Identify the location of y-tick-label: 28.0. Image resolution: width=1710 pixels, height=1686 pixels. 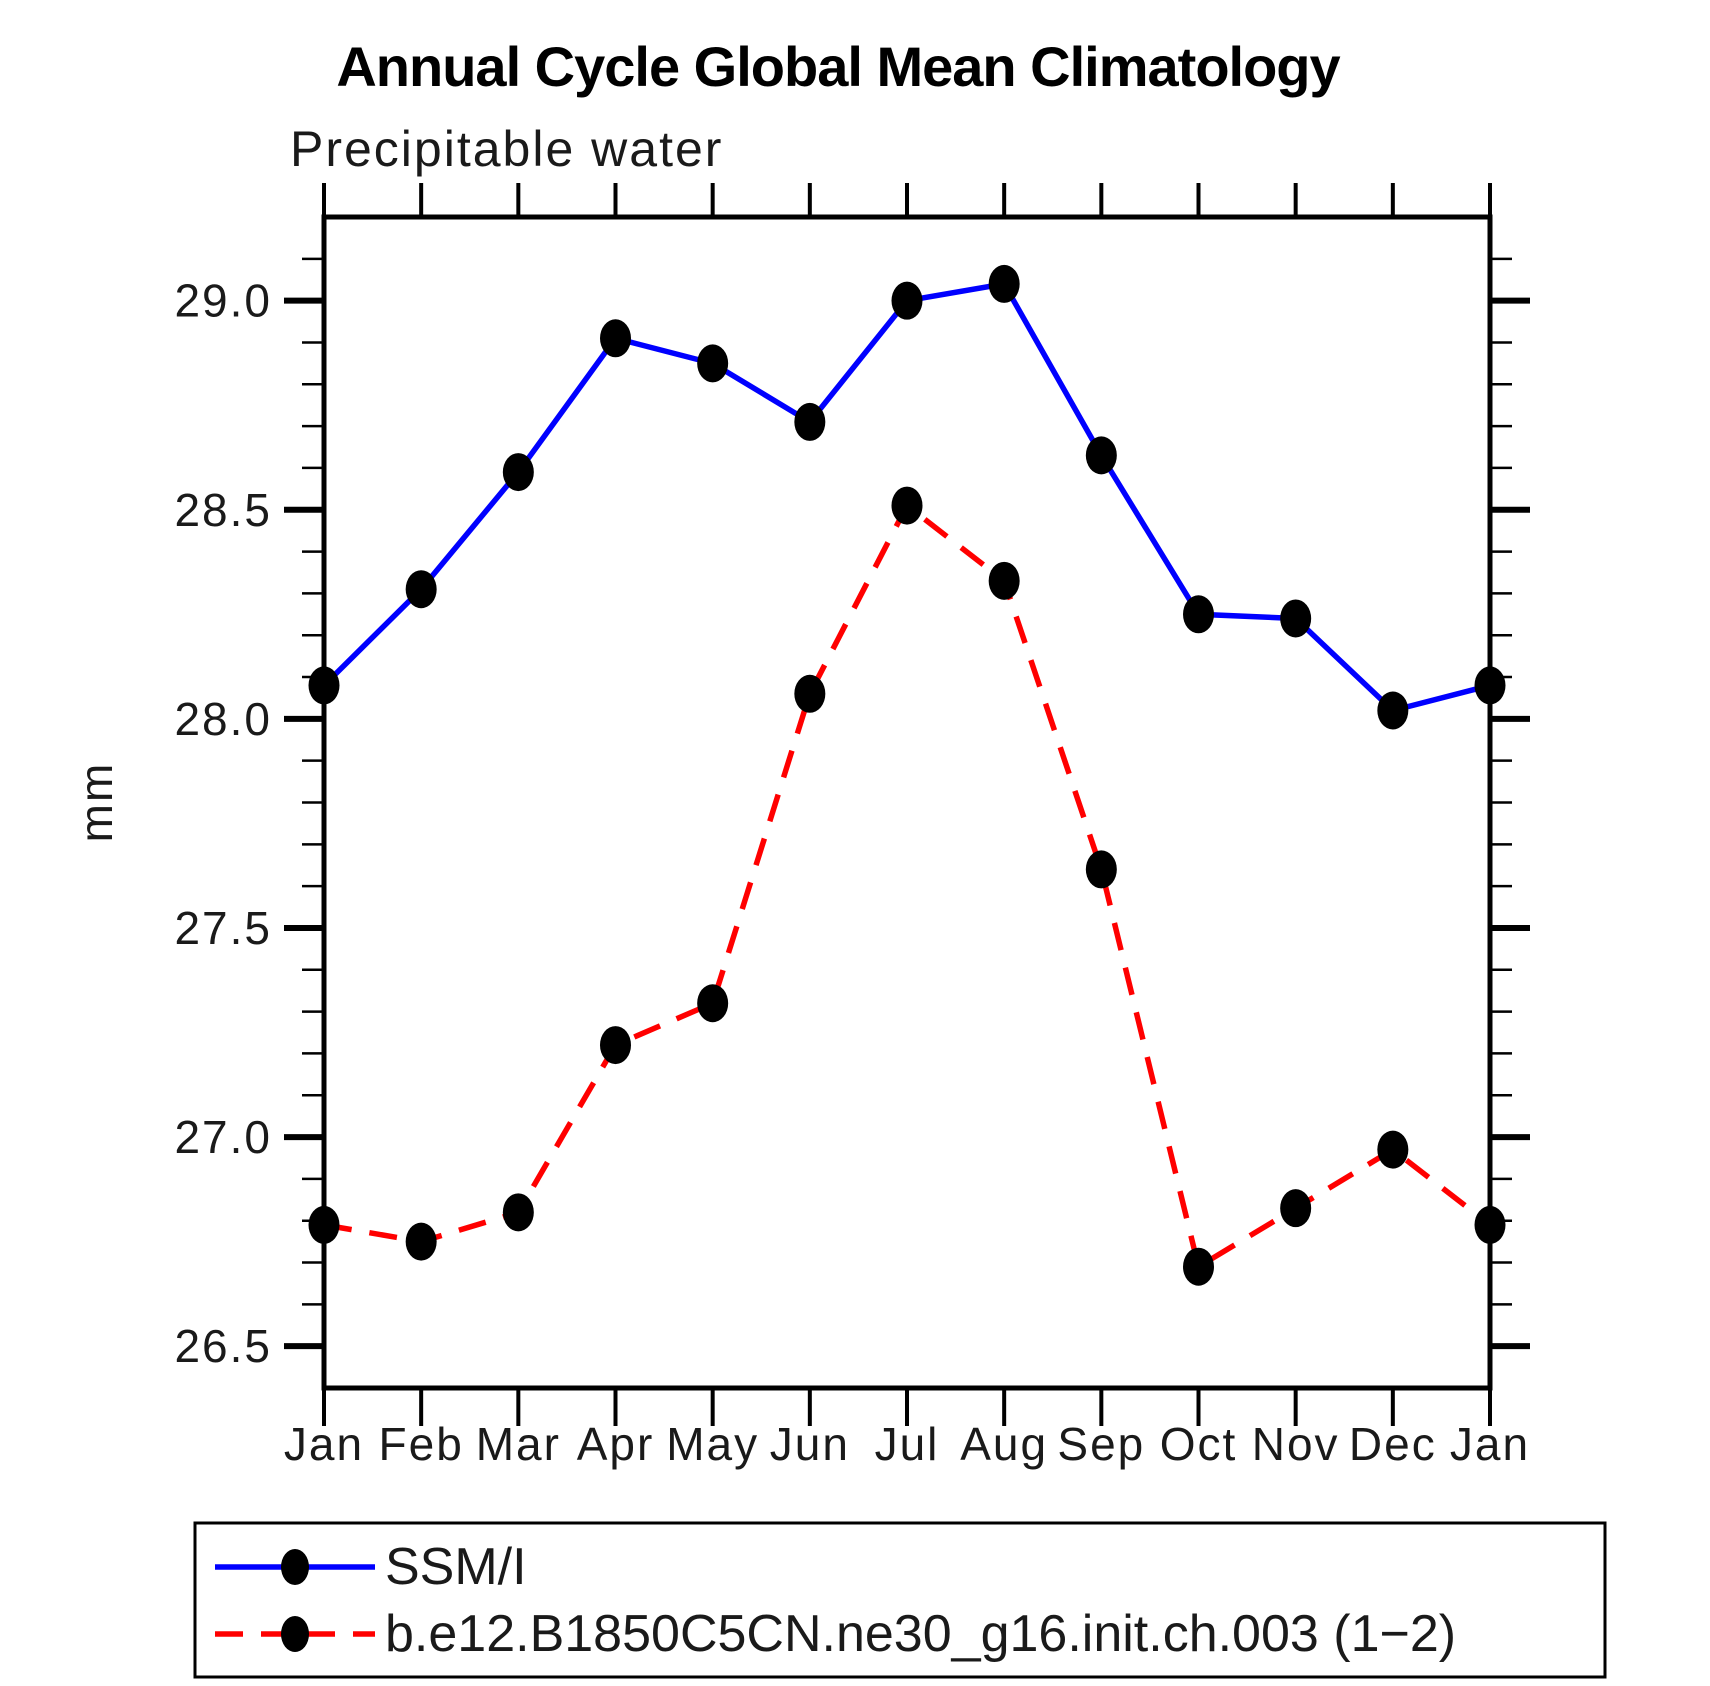
(223, 719).